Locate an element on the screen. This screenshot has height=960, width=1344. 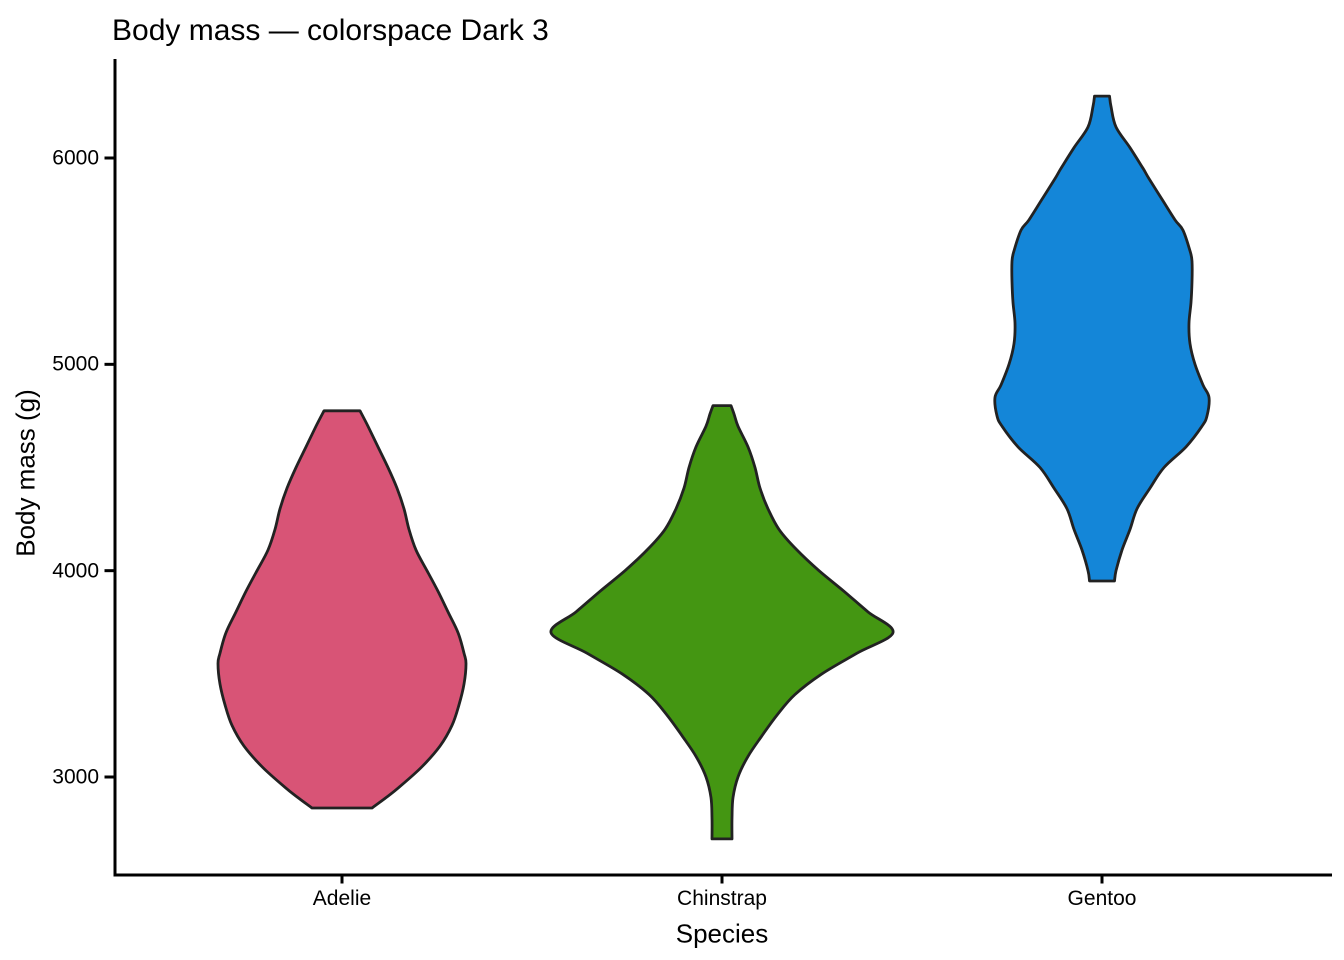
x-tick-label-chinstrap: Chinstrap is located at coordinates (722, 898).